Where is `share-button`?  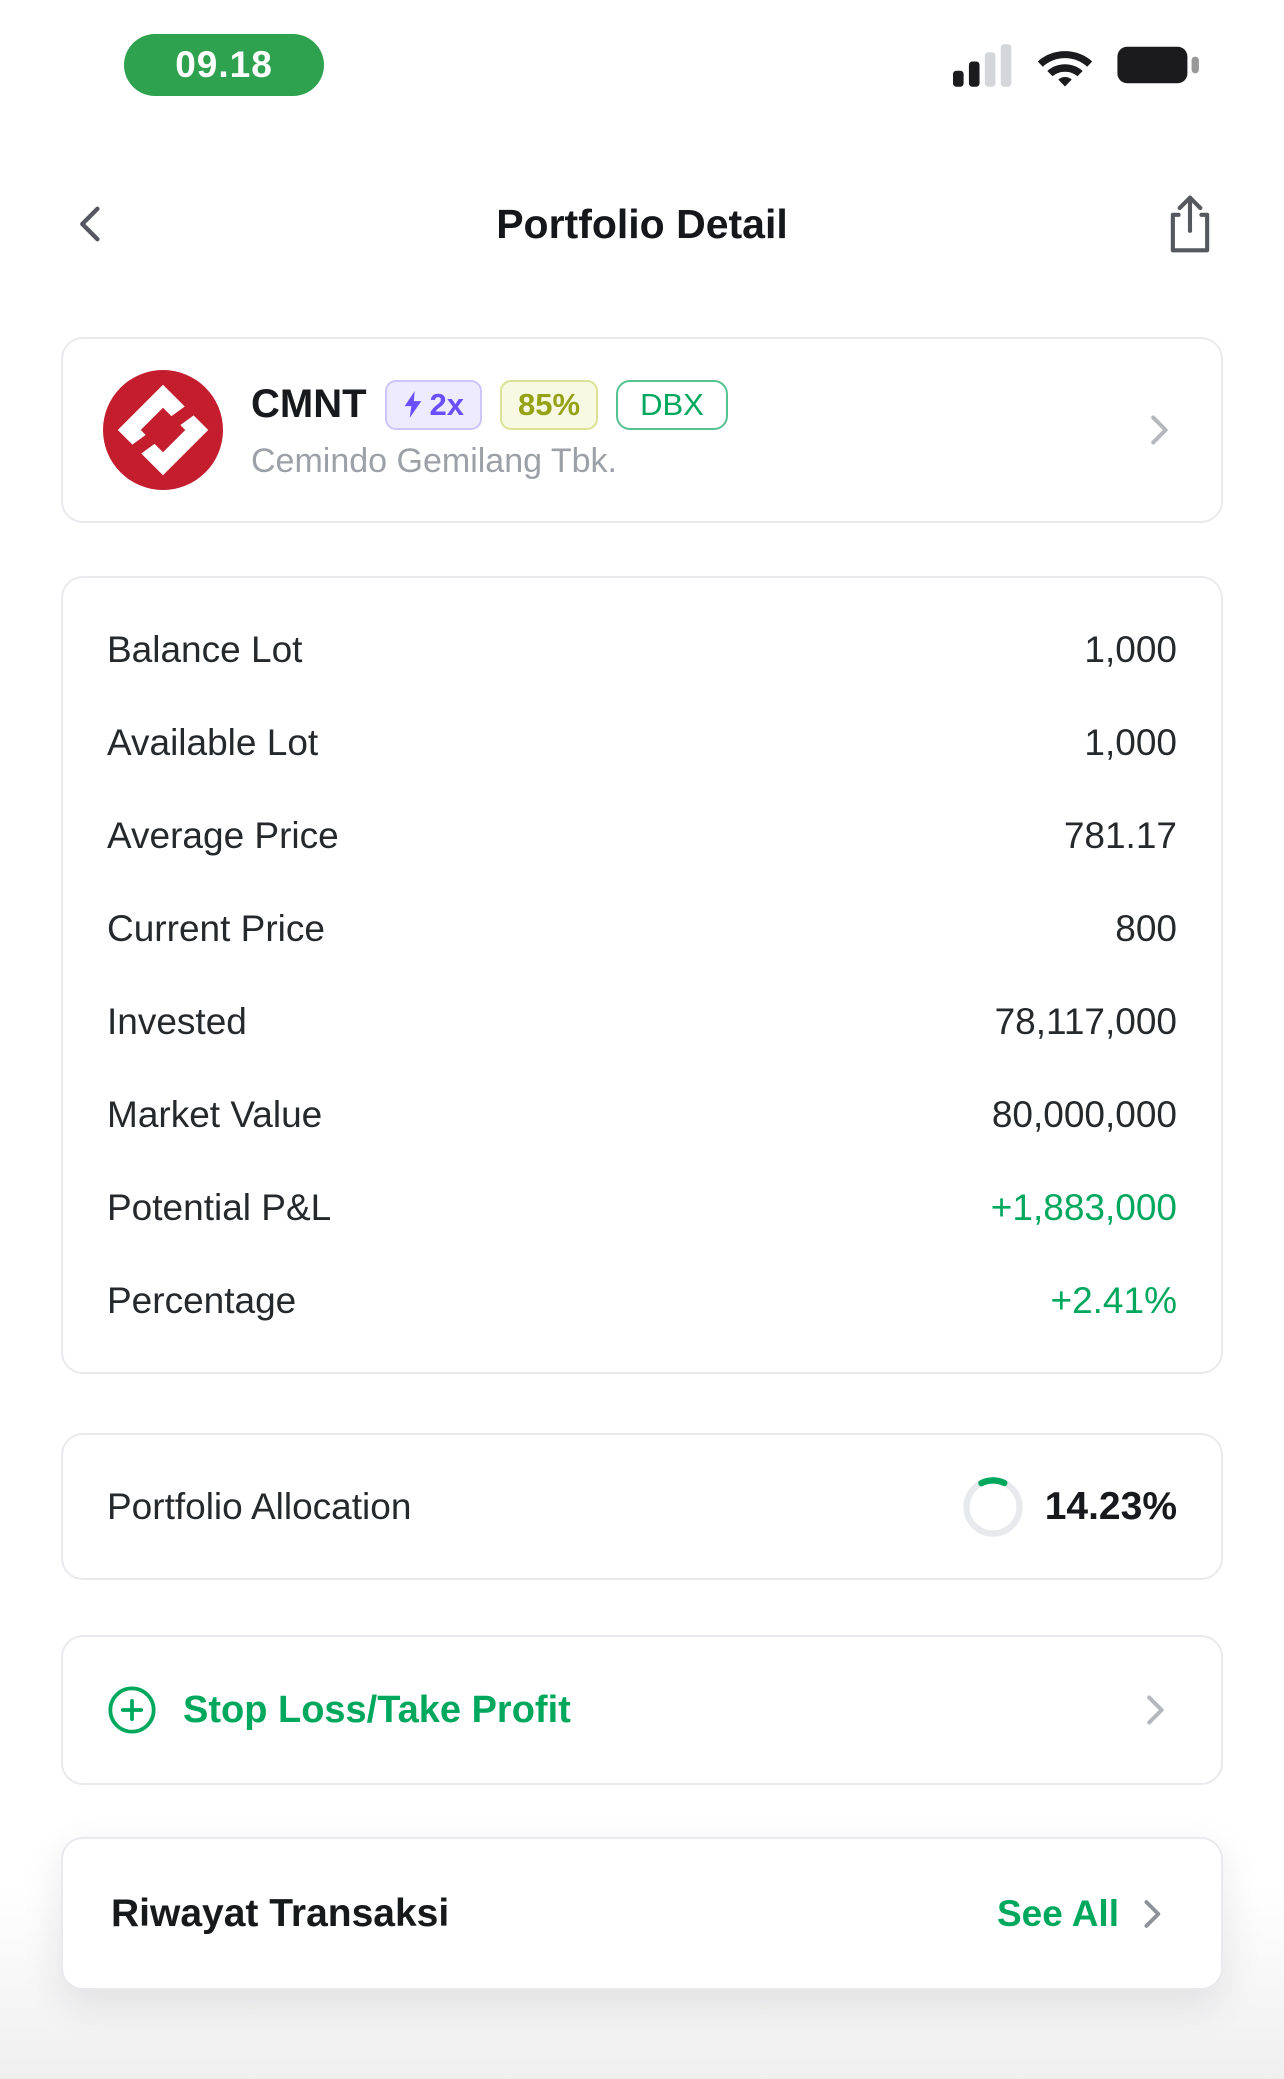
share-button is located at coordinates (1190, 224).